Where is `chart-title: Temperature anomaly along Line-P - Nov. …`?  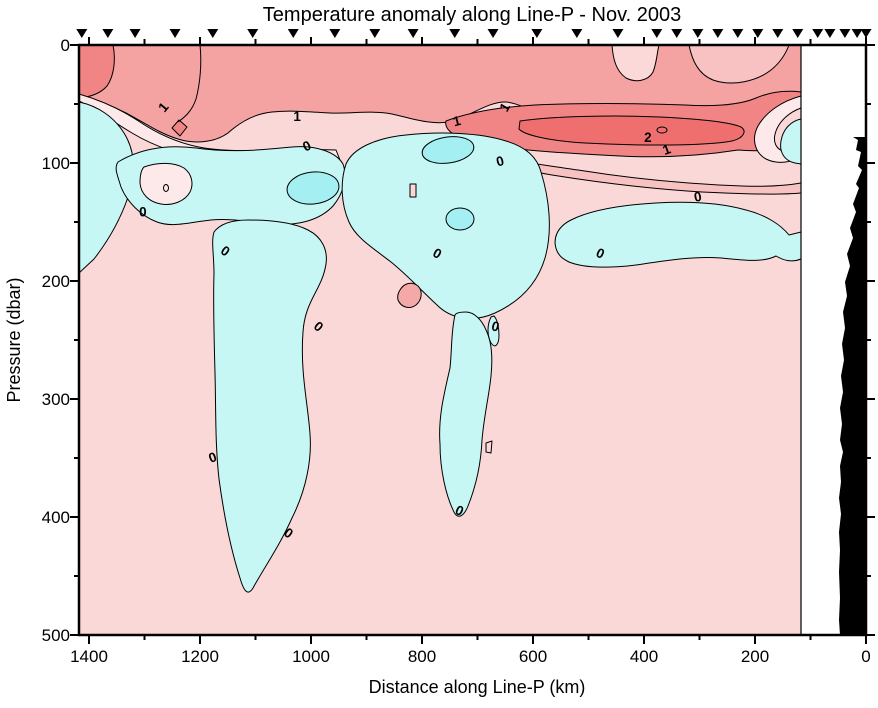 chart-title: Temperature anomaly along Line-P - Nov. … is located at coordinates (472, 15).